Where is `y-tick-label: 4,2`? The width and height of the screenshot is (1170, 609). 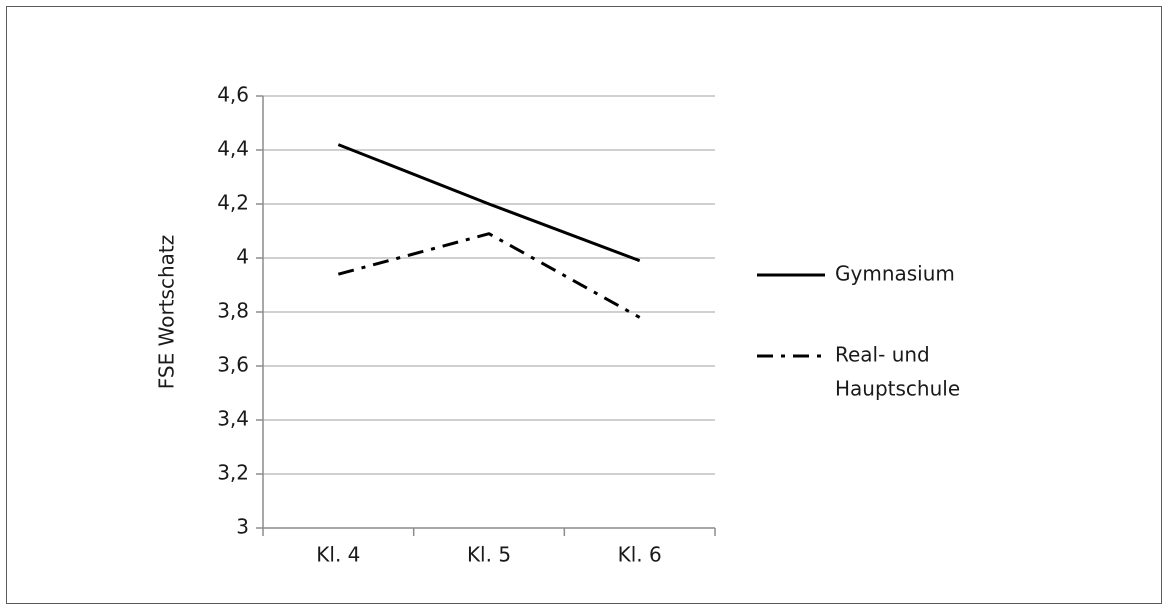 y-tick-label: 4,2 is located at coordinates (233, 203).